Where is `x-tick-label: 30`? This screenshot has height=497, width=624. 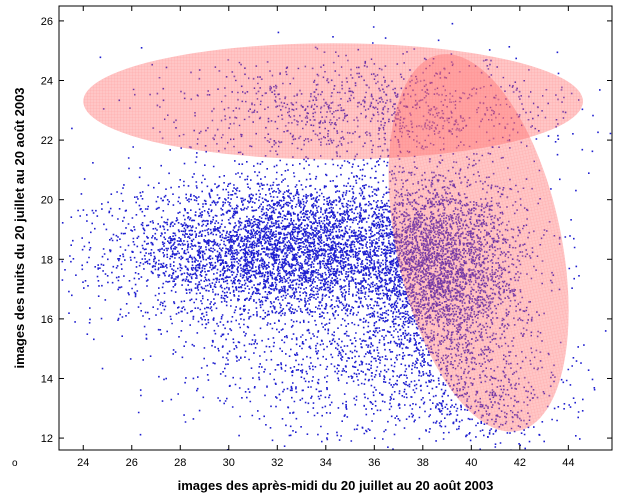 x-tick-label: 30 is located at coordinates (229, 463).